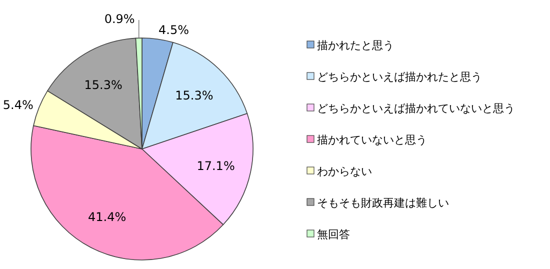  I want to click on legend-label: 描かれたと思う, so click(355, 45).